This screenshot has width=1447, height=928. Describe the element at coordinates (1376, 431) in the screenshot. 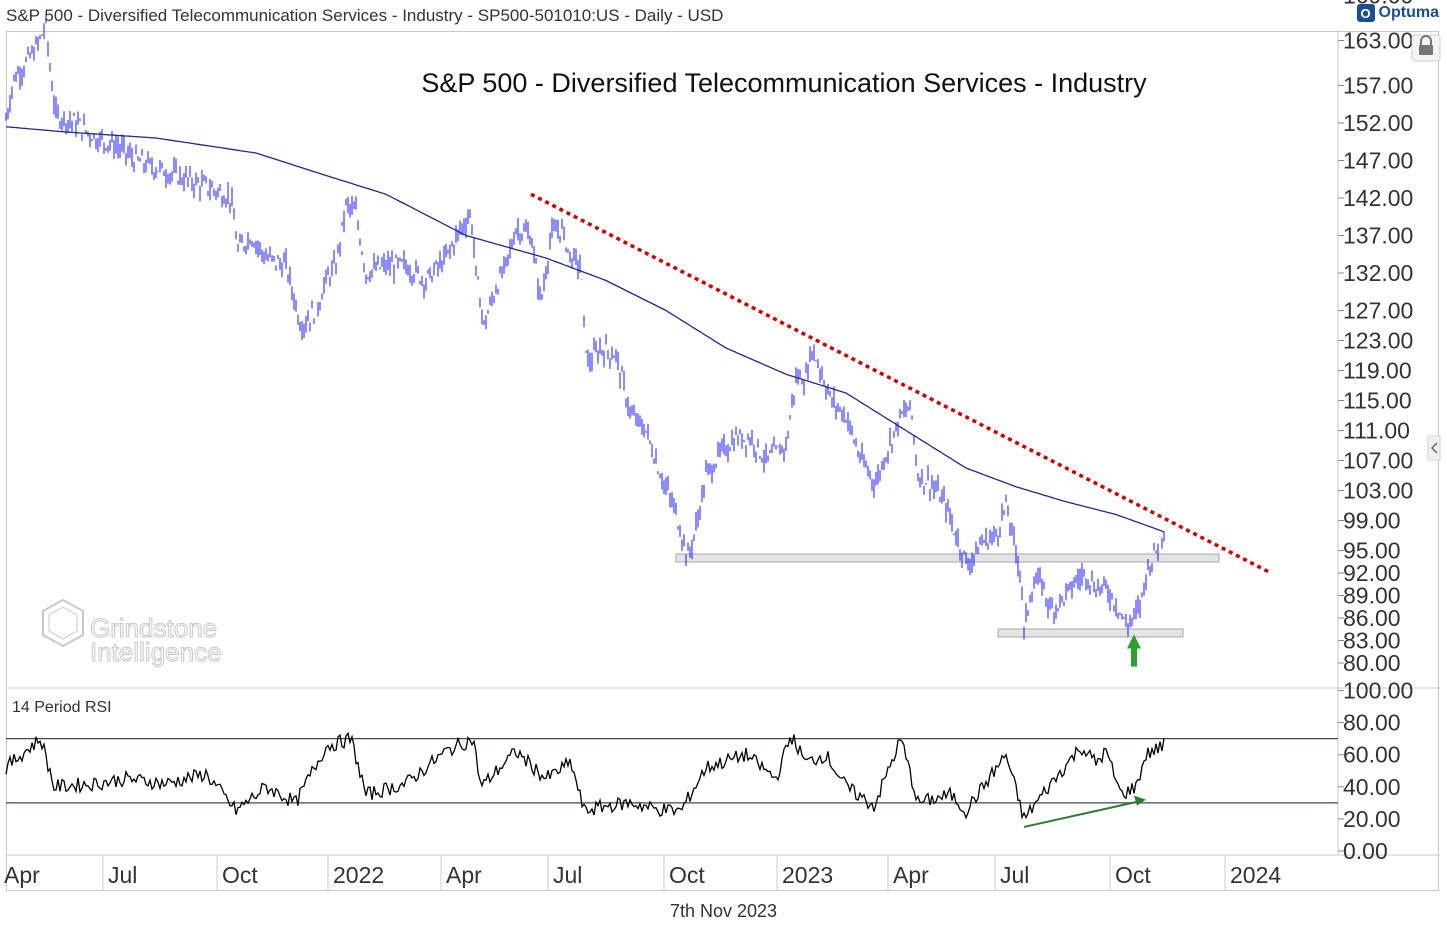

I see `price-axis-label: 111.00` at that location.